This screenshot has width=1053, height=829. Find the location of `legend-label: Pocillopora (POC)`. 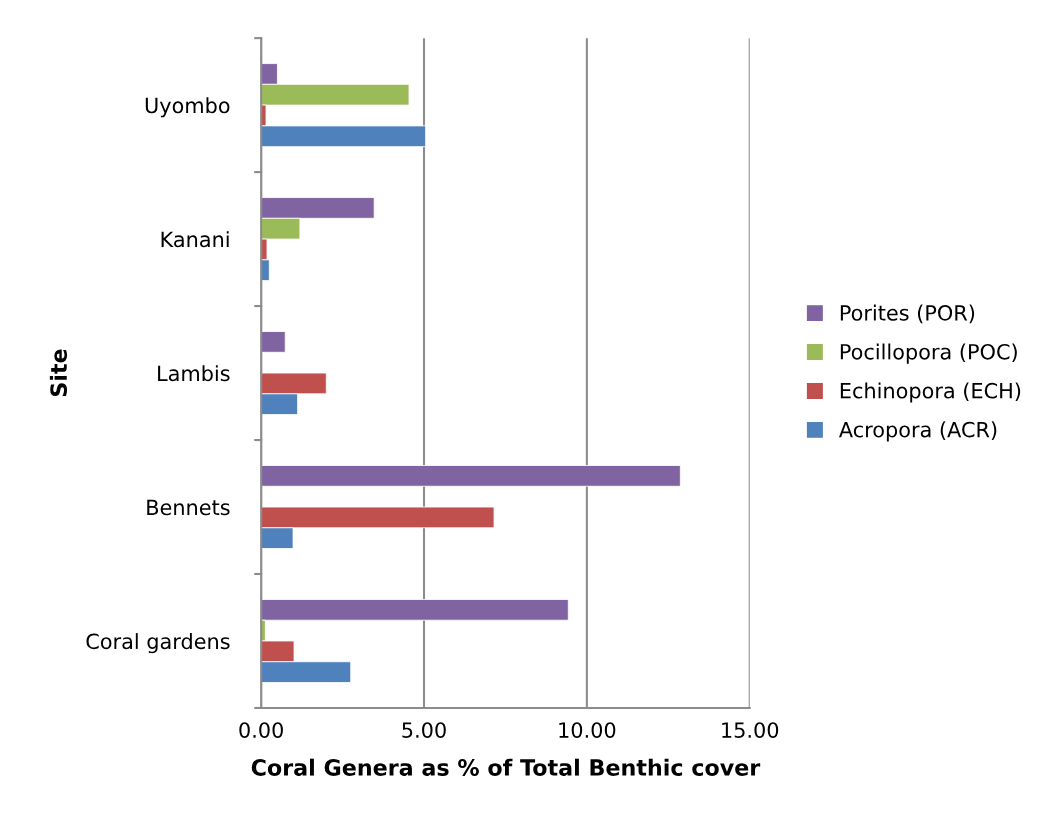

legend-label: Pocillopora (POC) is located at coordinates (928, 353).